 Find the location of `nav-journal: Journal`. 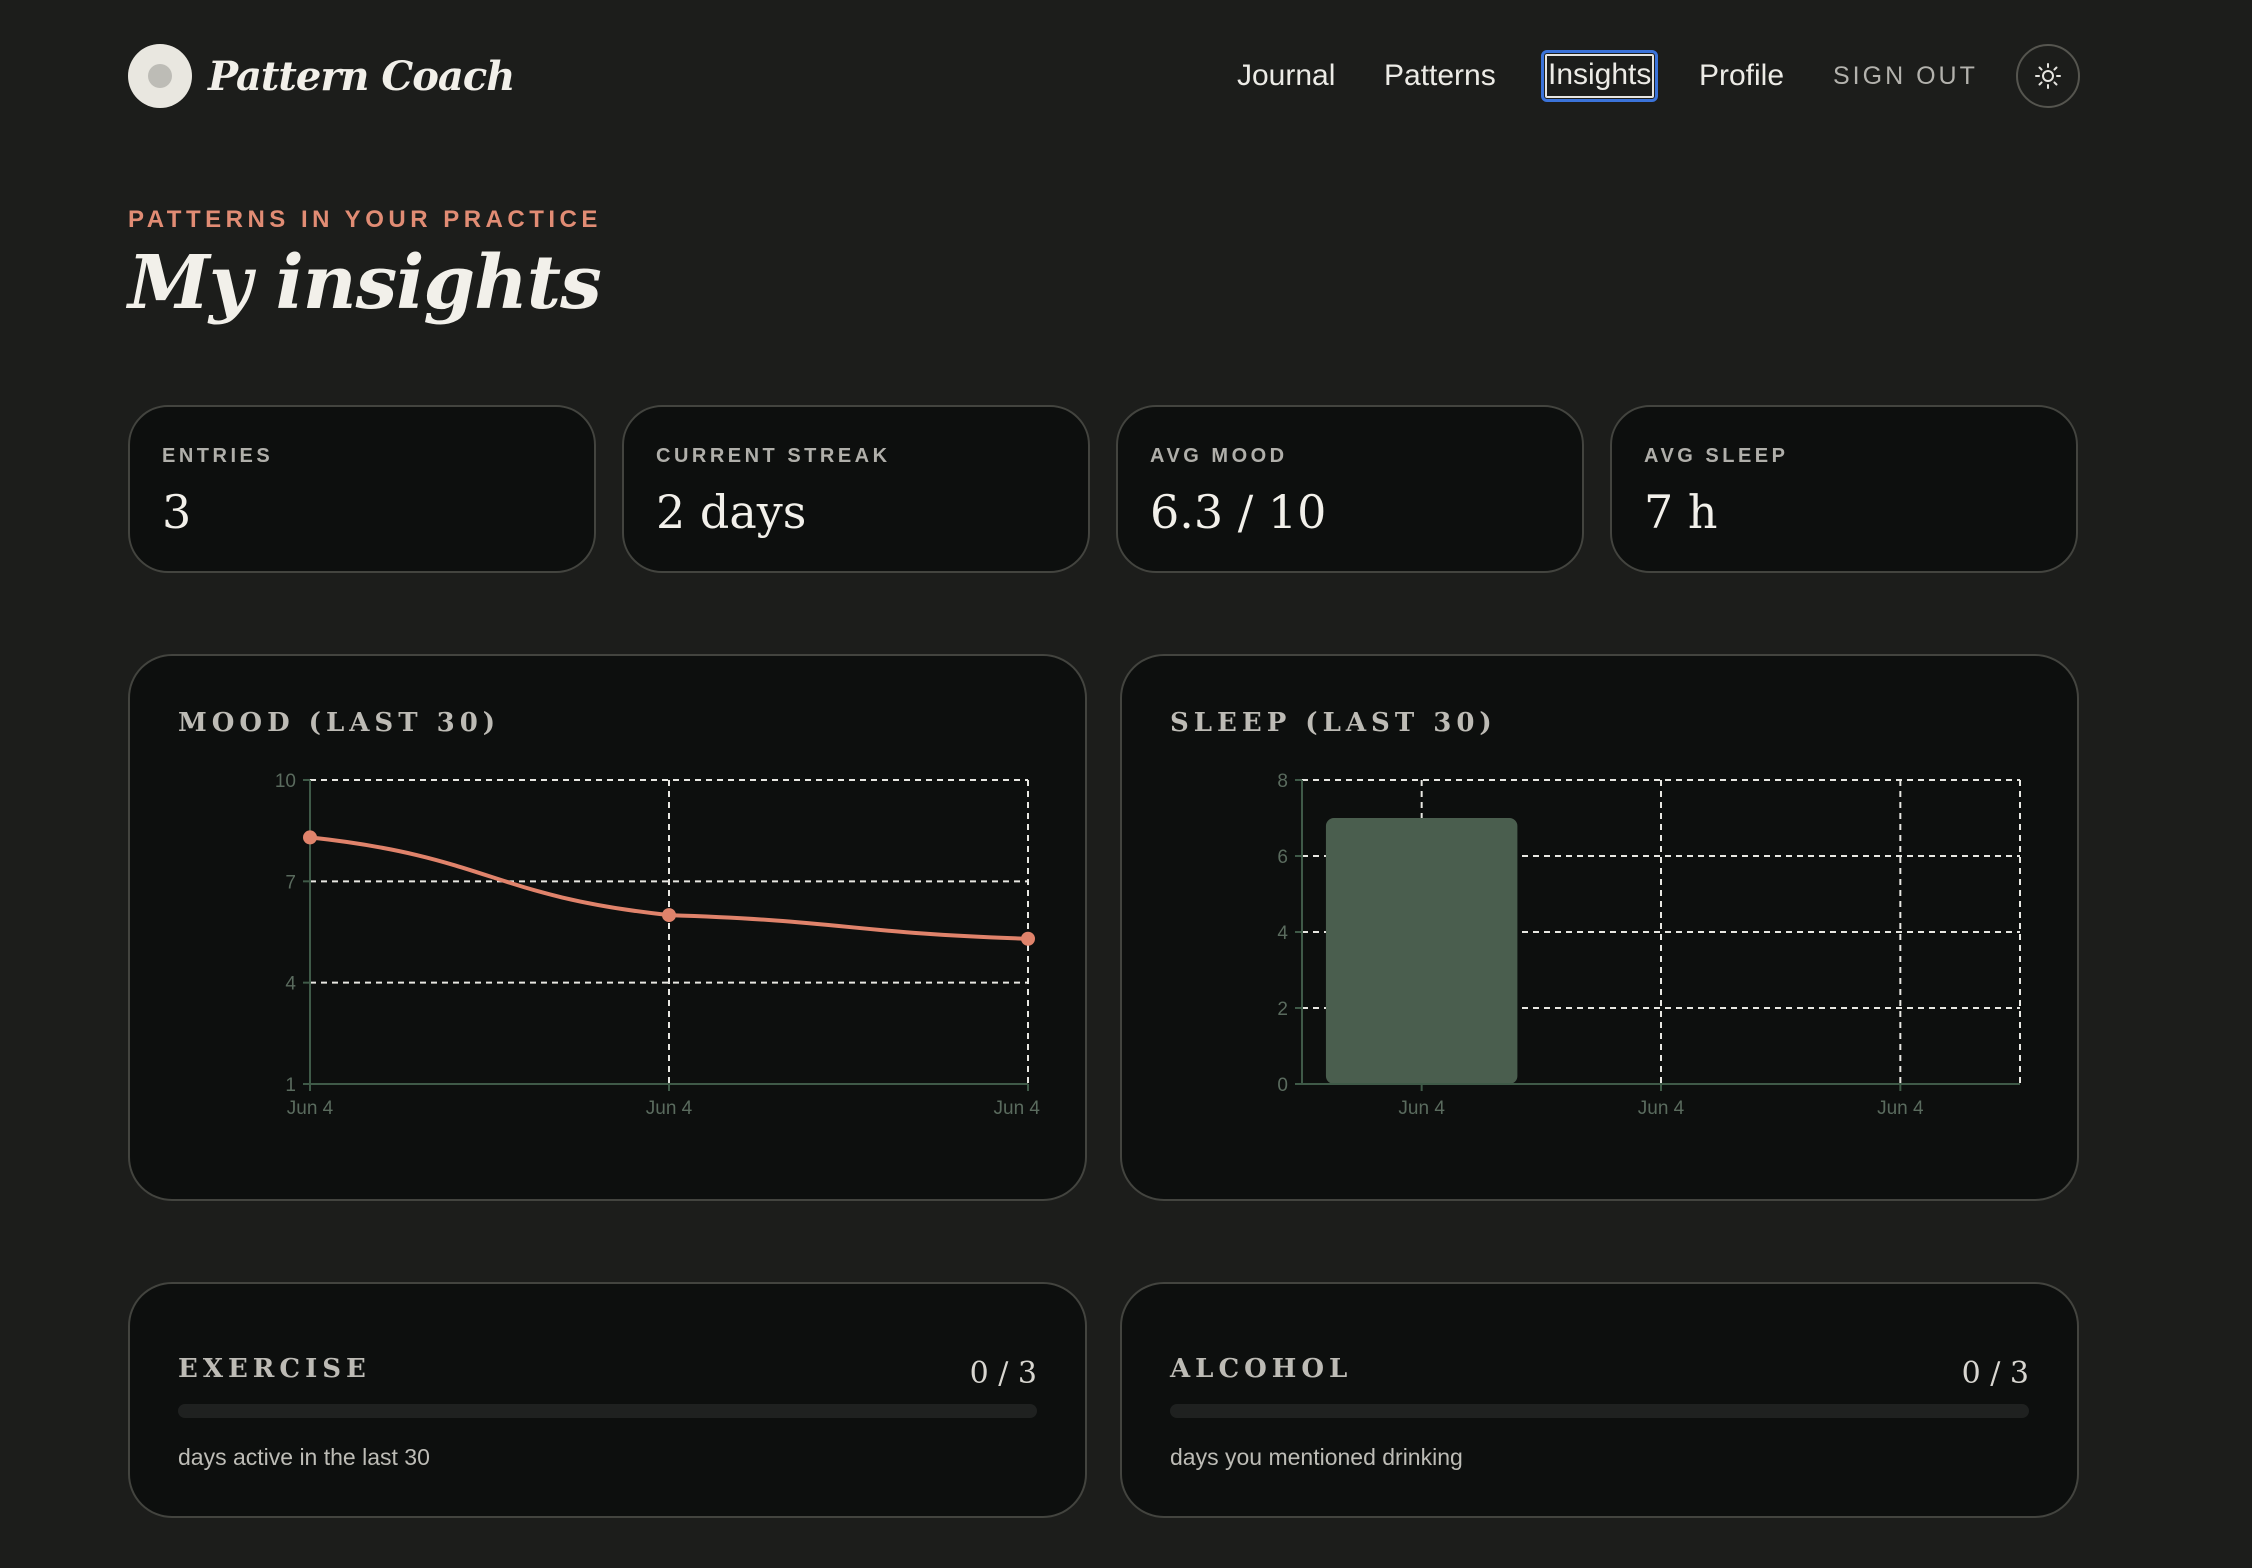

nav-journal: Journal is located at coordinates (1286, 75).